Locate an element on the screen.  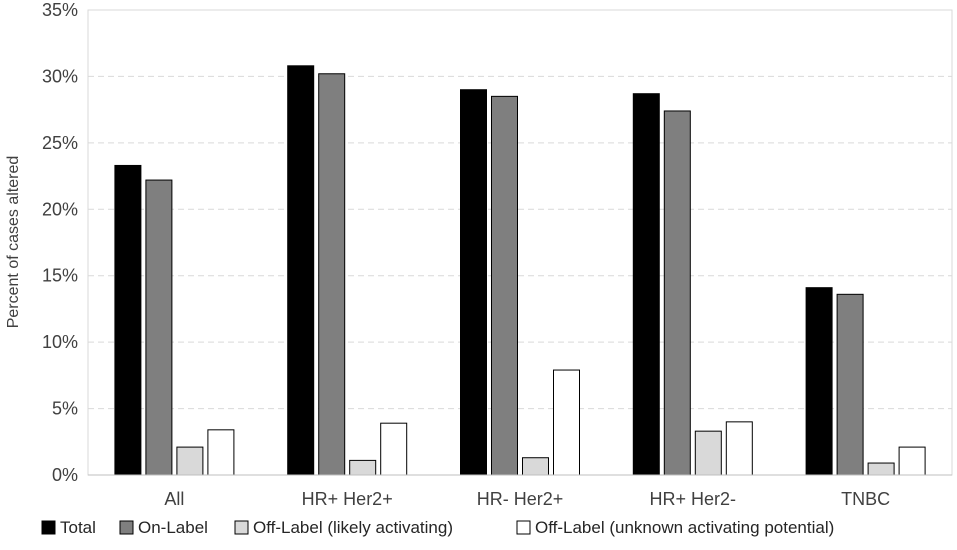
x-tick-label: HR+ Her2+ is located at coordinates (347, 499).